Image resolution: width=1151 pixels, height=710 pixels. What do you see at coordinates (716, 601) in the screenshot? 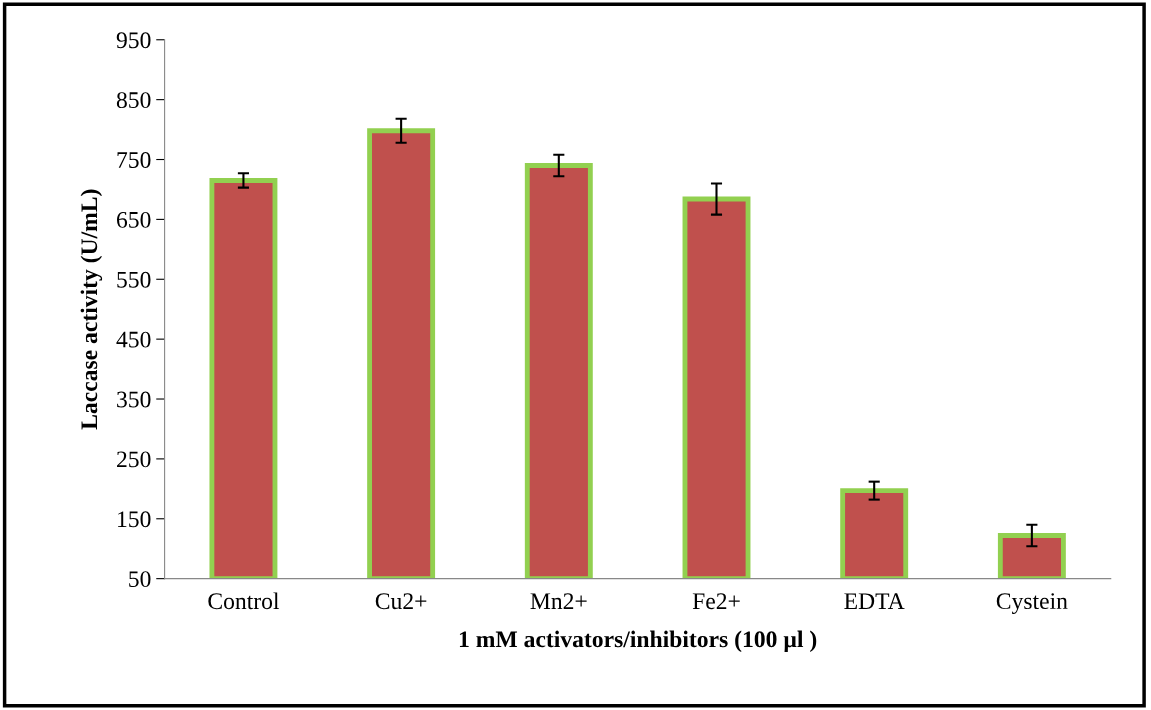
I see `x-tick-label: Fe2+` at bounding box center [716, 601].